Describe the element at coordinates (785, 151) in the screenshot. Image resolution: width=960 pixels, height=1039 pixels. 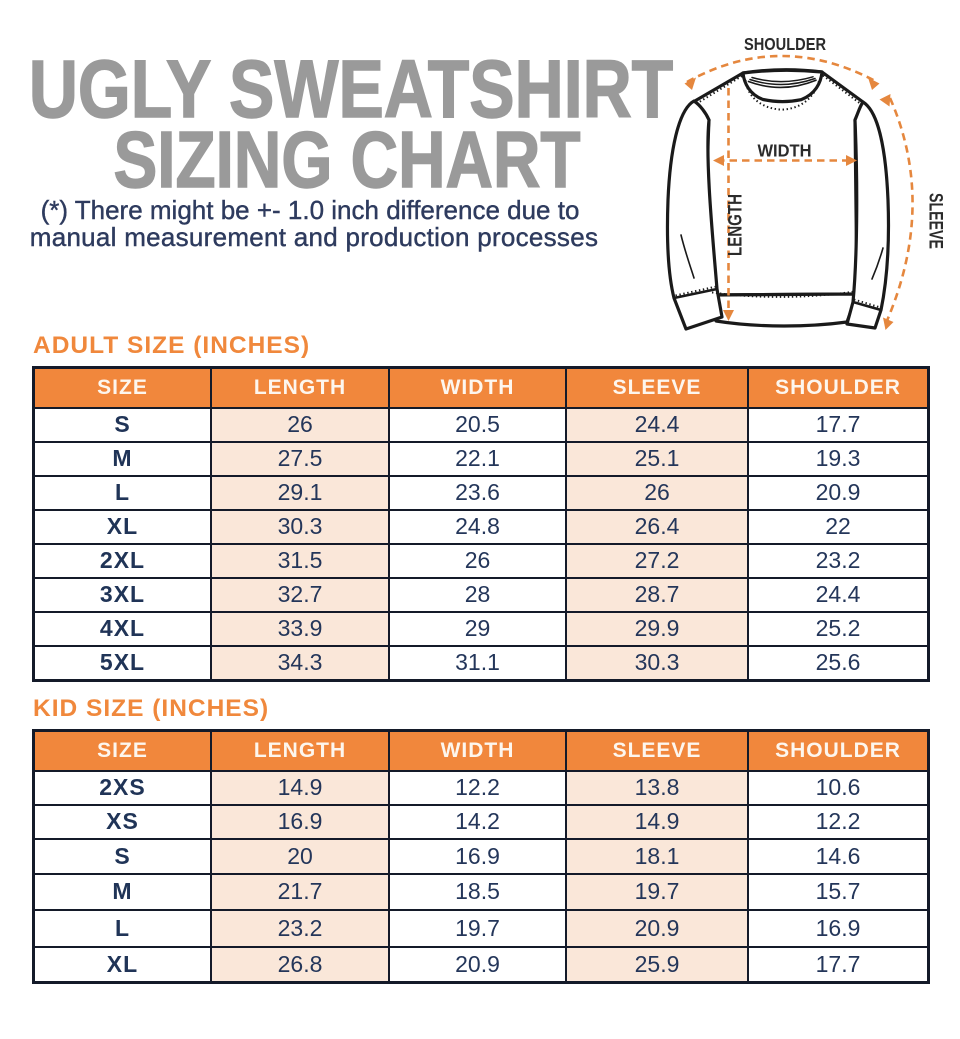
I see `svg-text: WIDTH` at that location.